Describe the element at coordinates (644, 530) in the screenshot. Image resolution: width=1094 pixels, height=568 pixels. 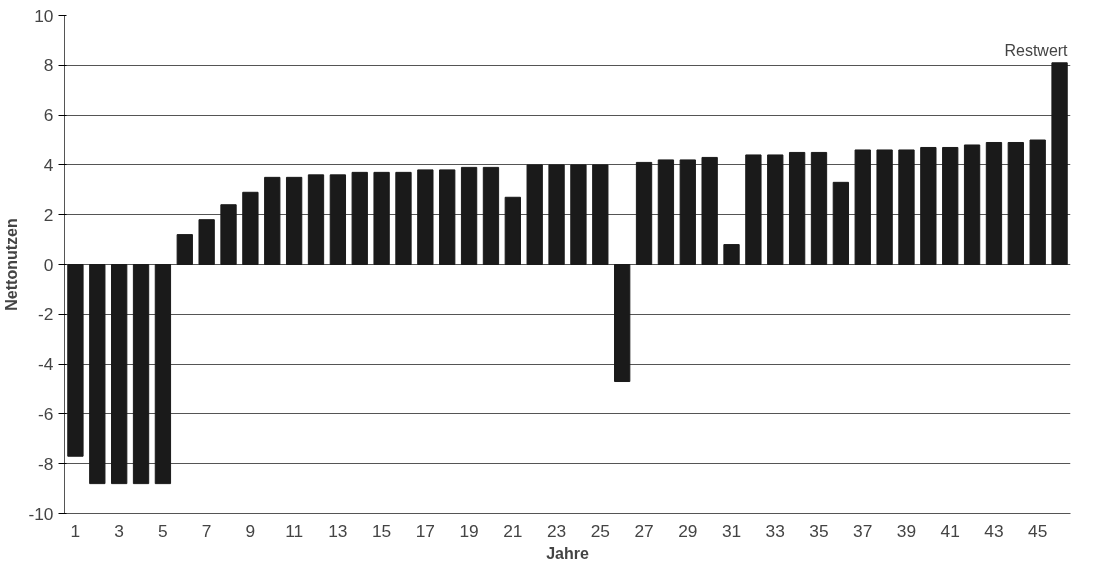
I see `x-tick-label: 27` at that location.